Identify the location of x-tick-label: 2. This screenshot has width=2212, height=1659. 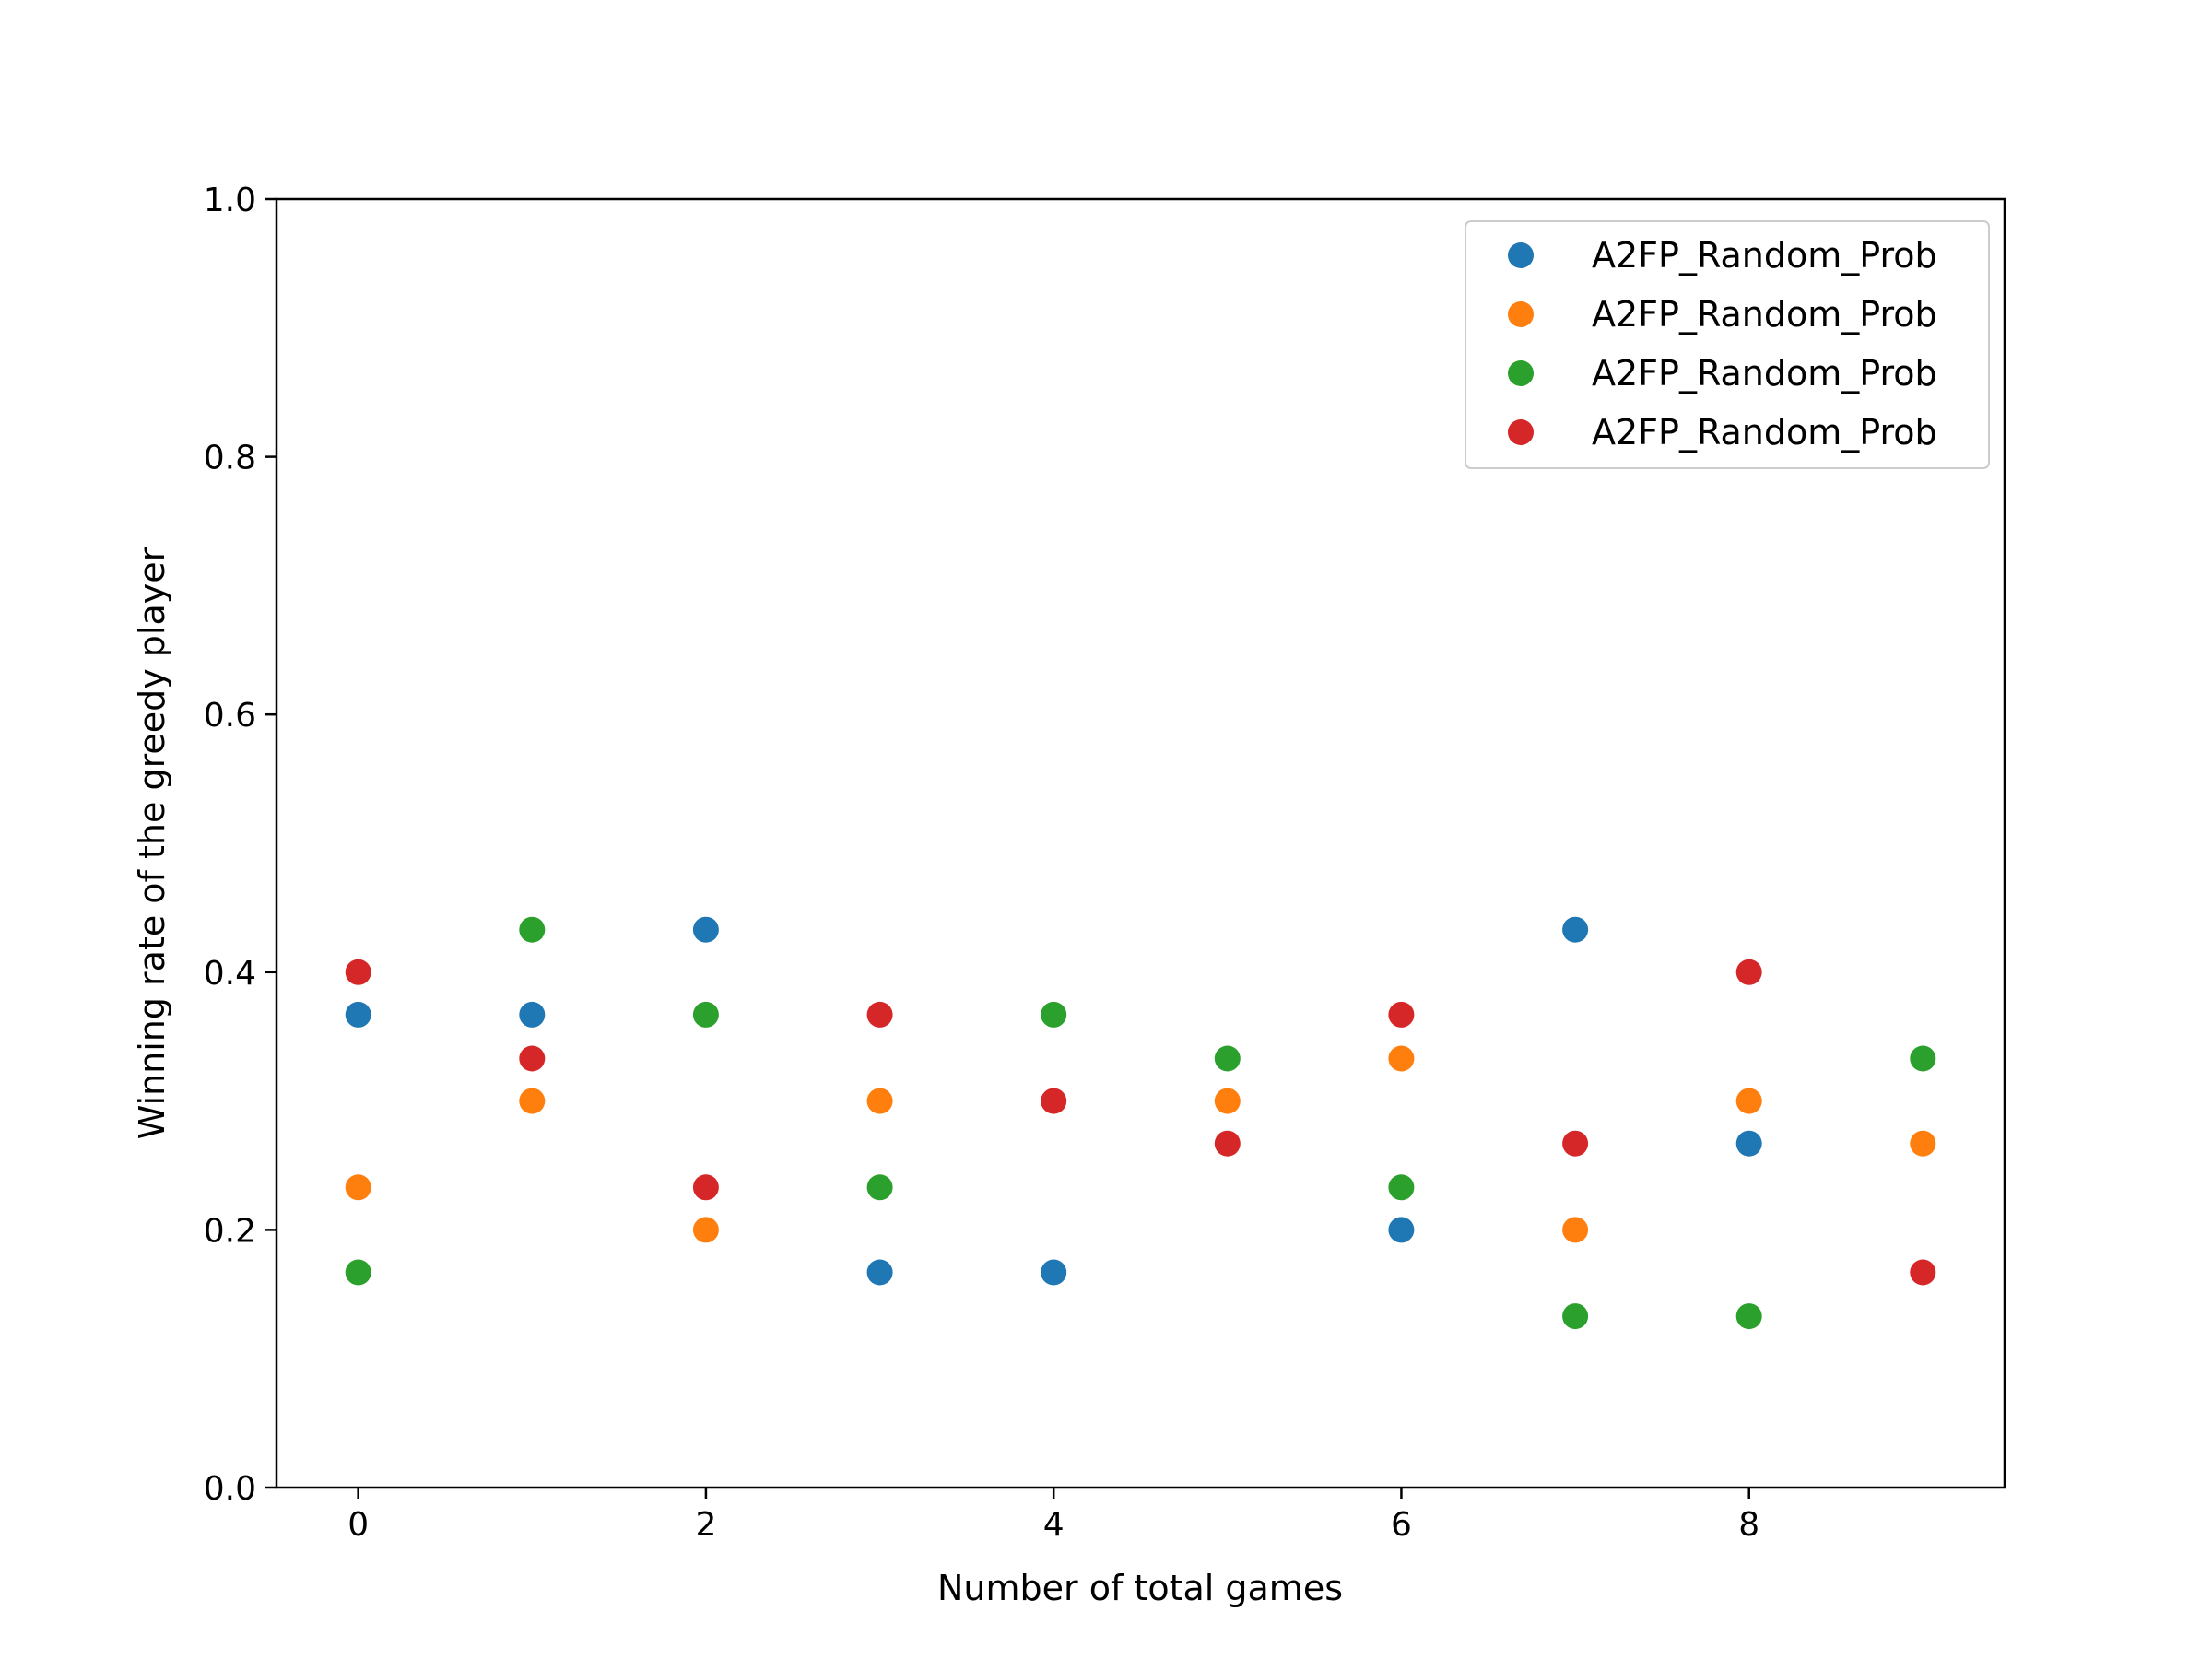
(705, 1525).